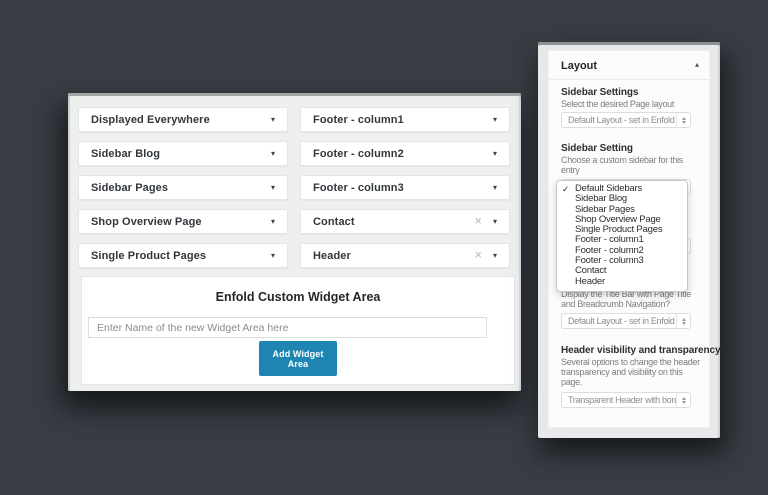  I want to click on widget-area-row-shop-overview-page: Shop Overview Page ▾, so click(183, 221).